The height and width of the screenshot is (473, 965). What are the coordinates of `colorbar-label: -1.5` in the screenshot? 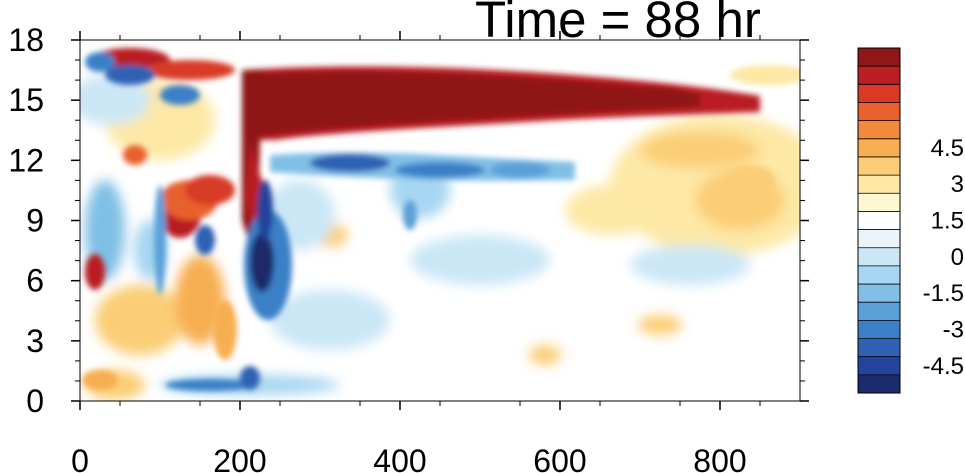 It's located at (943, 293).